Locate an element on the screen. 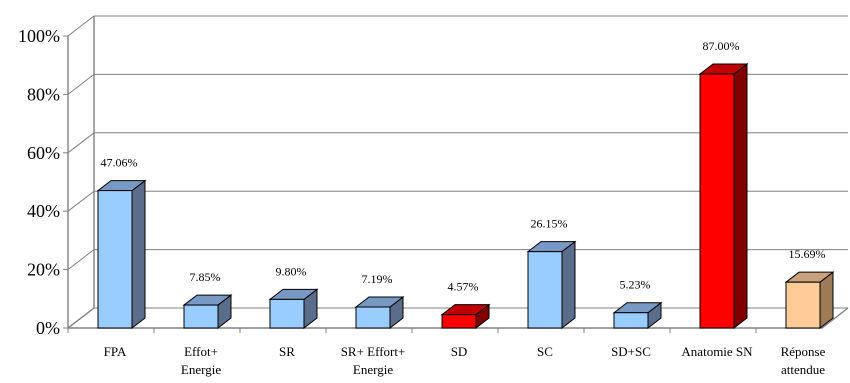 This screenshot has width=850, height=383. data-label: 5.23% is located at coordinates (635, 285).